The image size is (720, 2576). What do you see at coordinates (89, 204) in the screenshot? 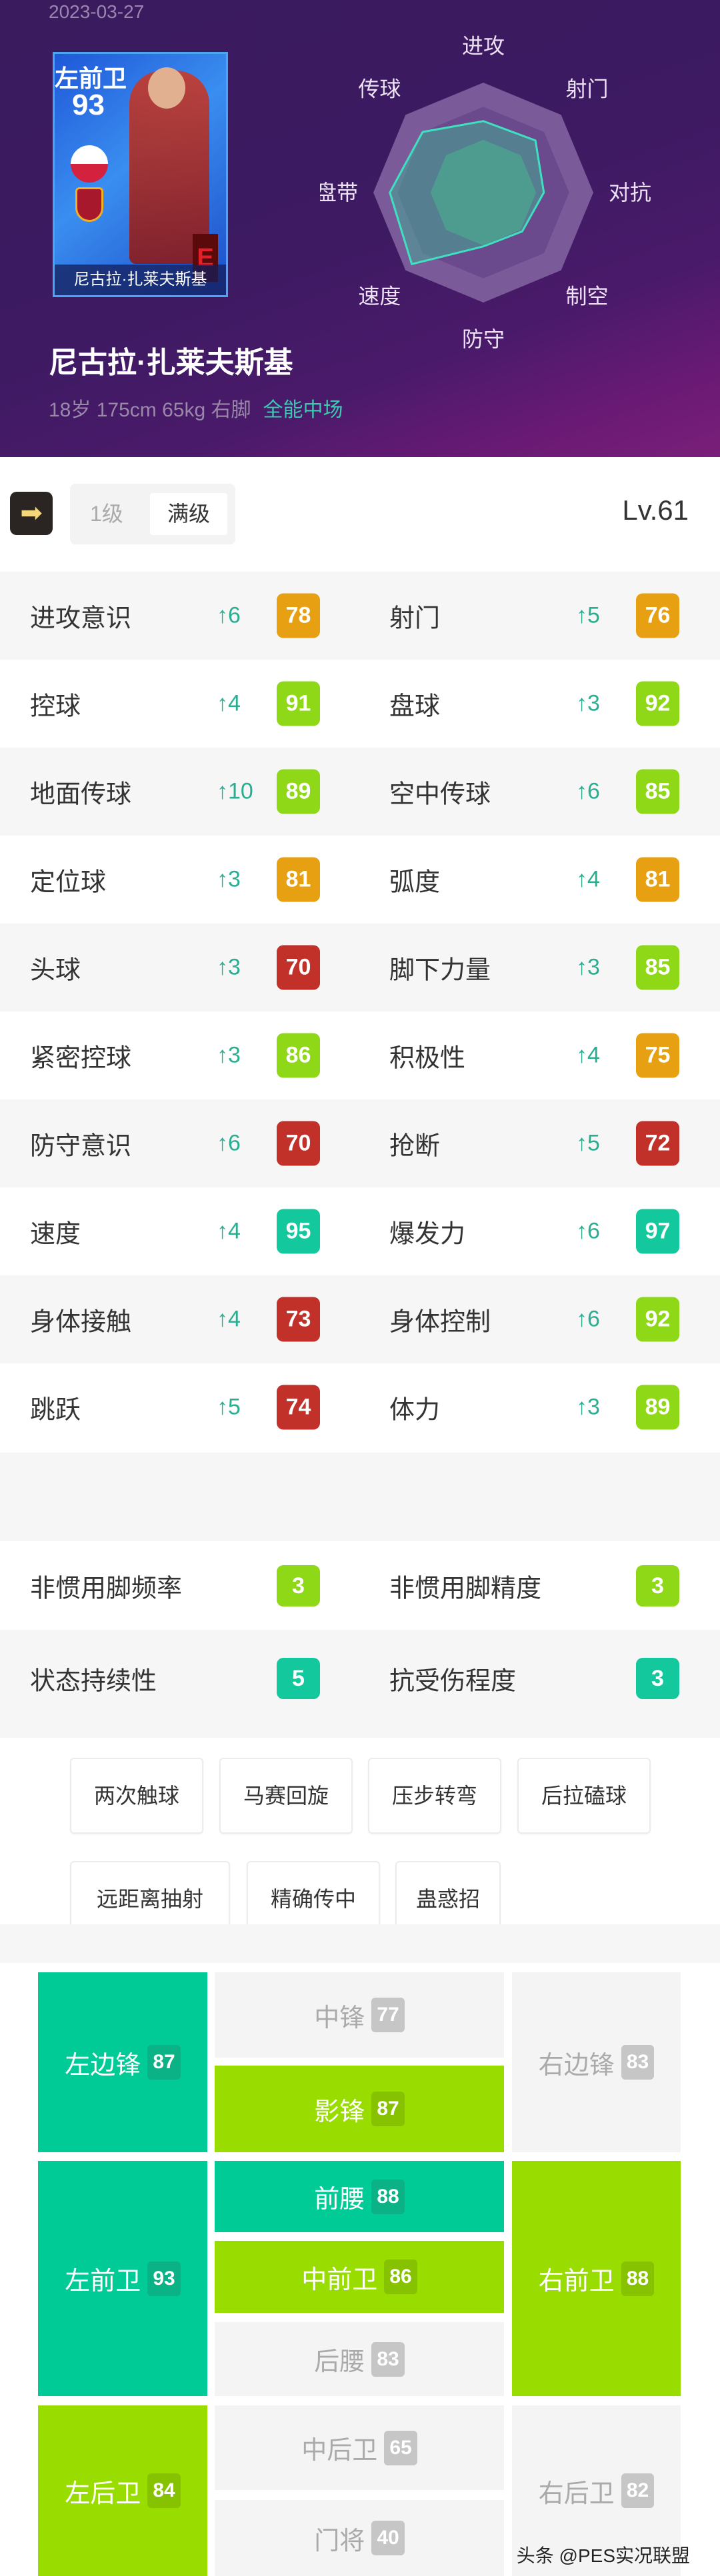
I see `club-badge-icon` at bounding box center [89, 204].